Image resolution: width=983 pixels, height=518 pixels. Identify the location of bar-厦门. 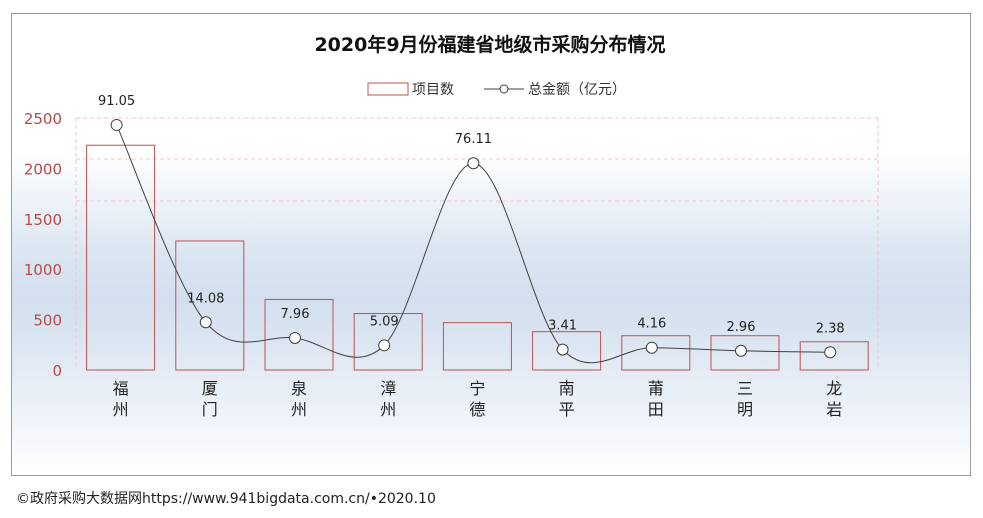
(210, 305).